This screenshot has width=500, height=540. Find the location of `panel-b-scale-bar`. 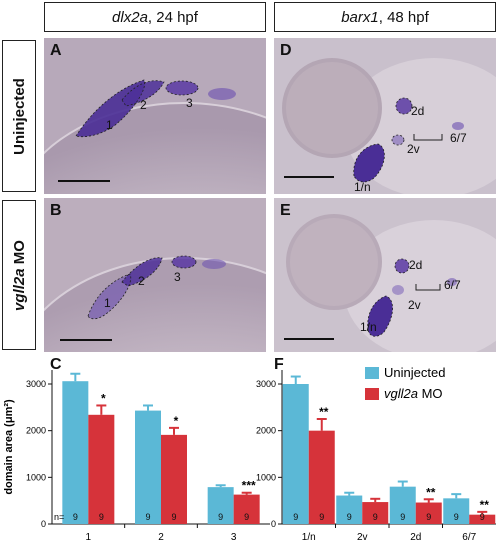

panel-b-scale-bar is located at coordinates (86, 340).